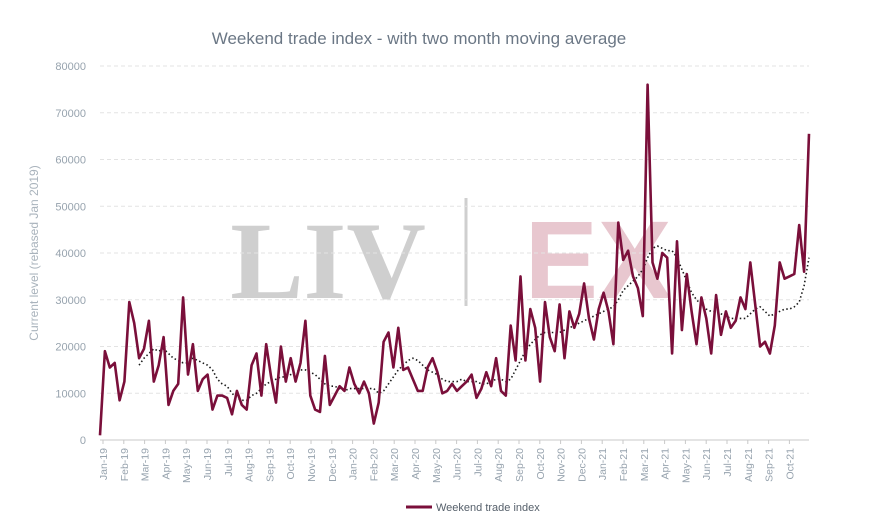 This screenshot has height=528, width=887. Describe the element at coordinates (520, 465) in the screenshot. I see `x-tick-label: Sep-20` at that location.